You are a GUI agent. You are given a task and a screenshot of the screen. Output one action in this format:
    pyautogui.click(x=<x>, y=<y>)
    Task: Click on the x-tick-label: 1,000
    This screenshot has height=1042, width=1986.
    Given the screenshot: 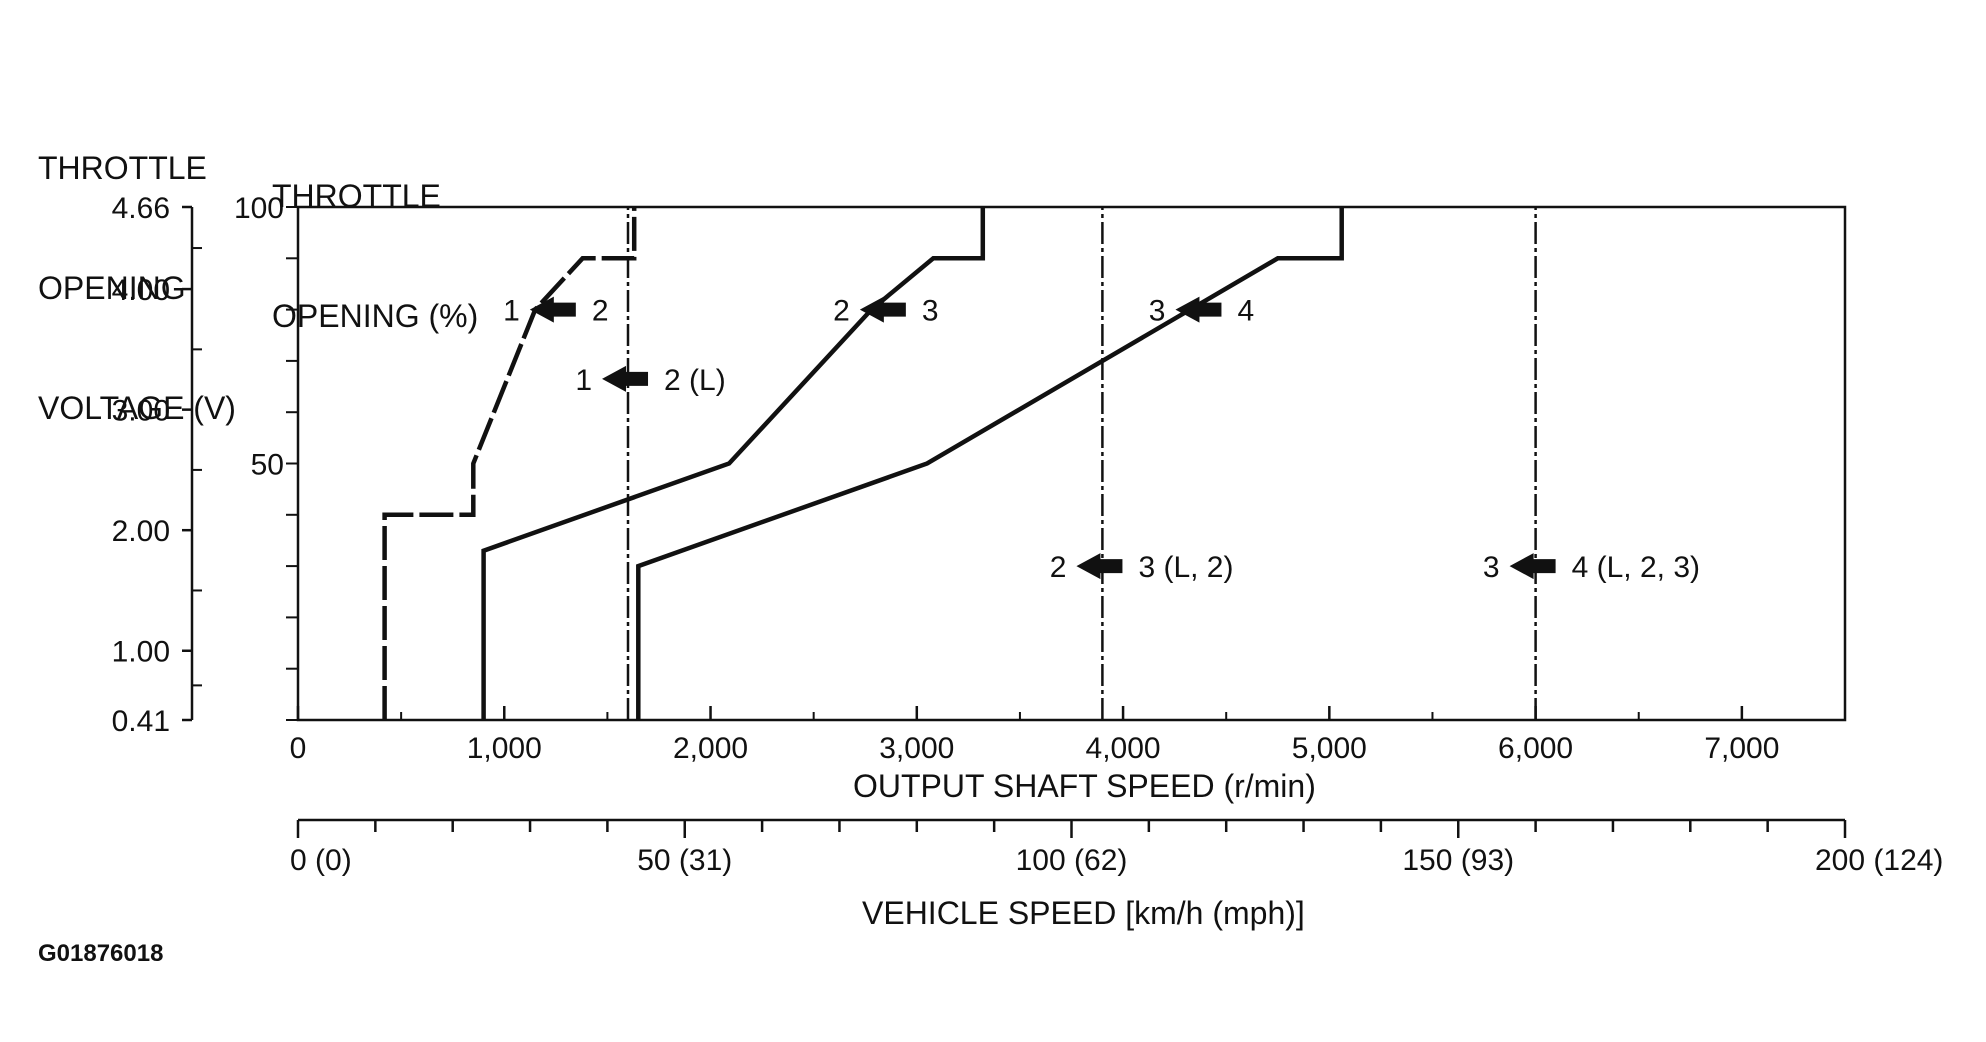 What is the action you would take?
    pyautogui.click(x=504, y=748)
    